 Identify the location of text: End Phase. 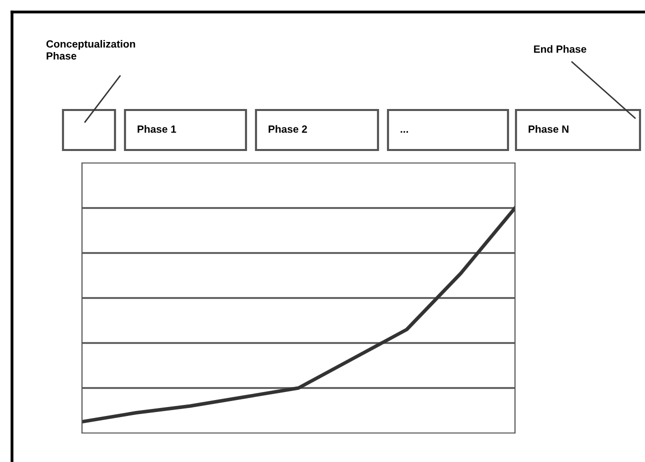
(560, 49).